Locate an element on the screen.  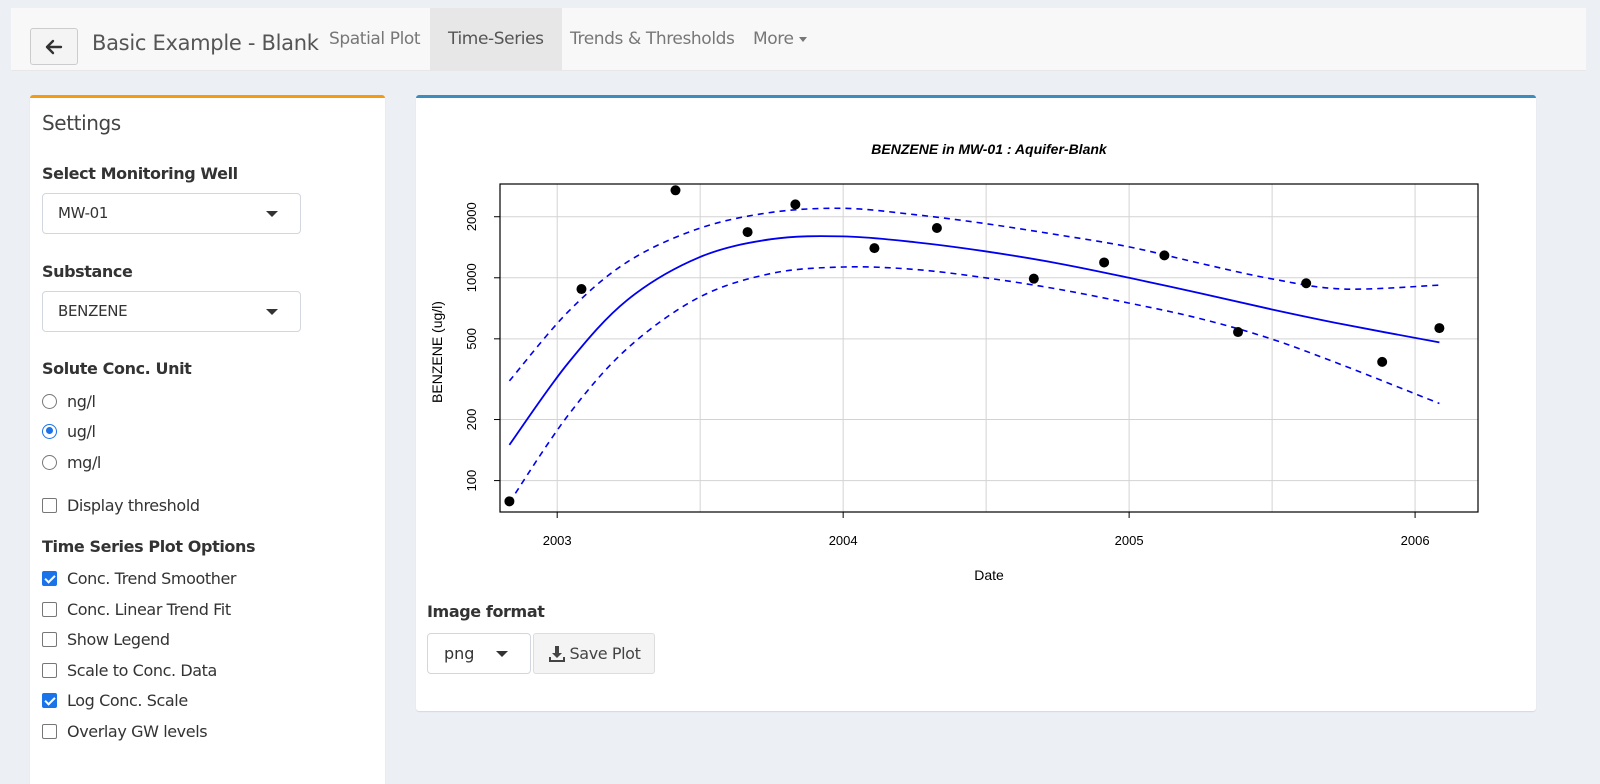
save-plot-button: Save Plot is located at coordinates (594, 653).